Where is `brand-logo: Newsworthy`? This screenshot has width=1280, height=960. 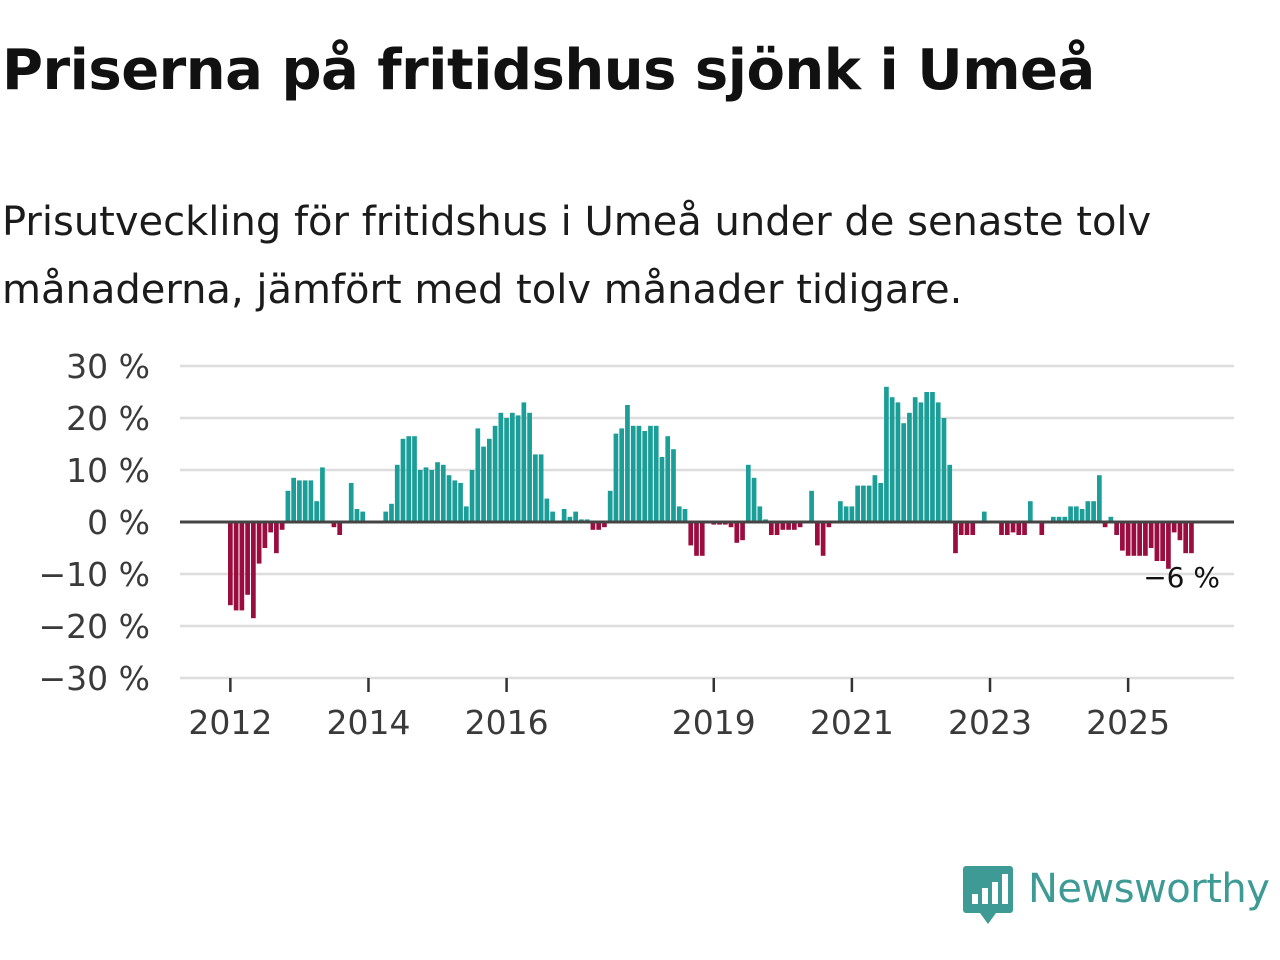 brand-logo: Newsworthy is located at coordinates (1116, 896).